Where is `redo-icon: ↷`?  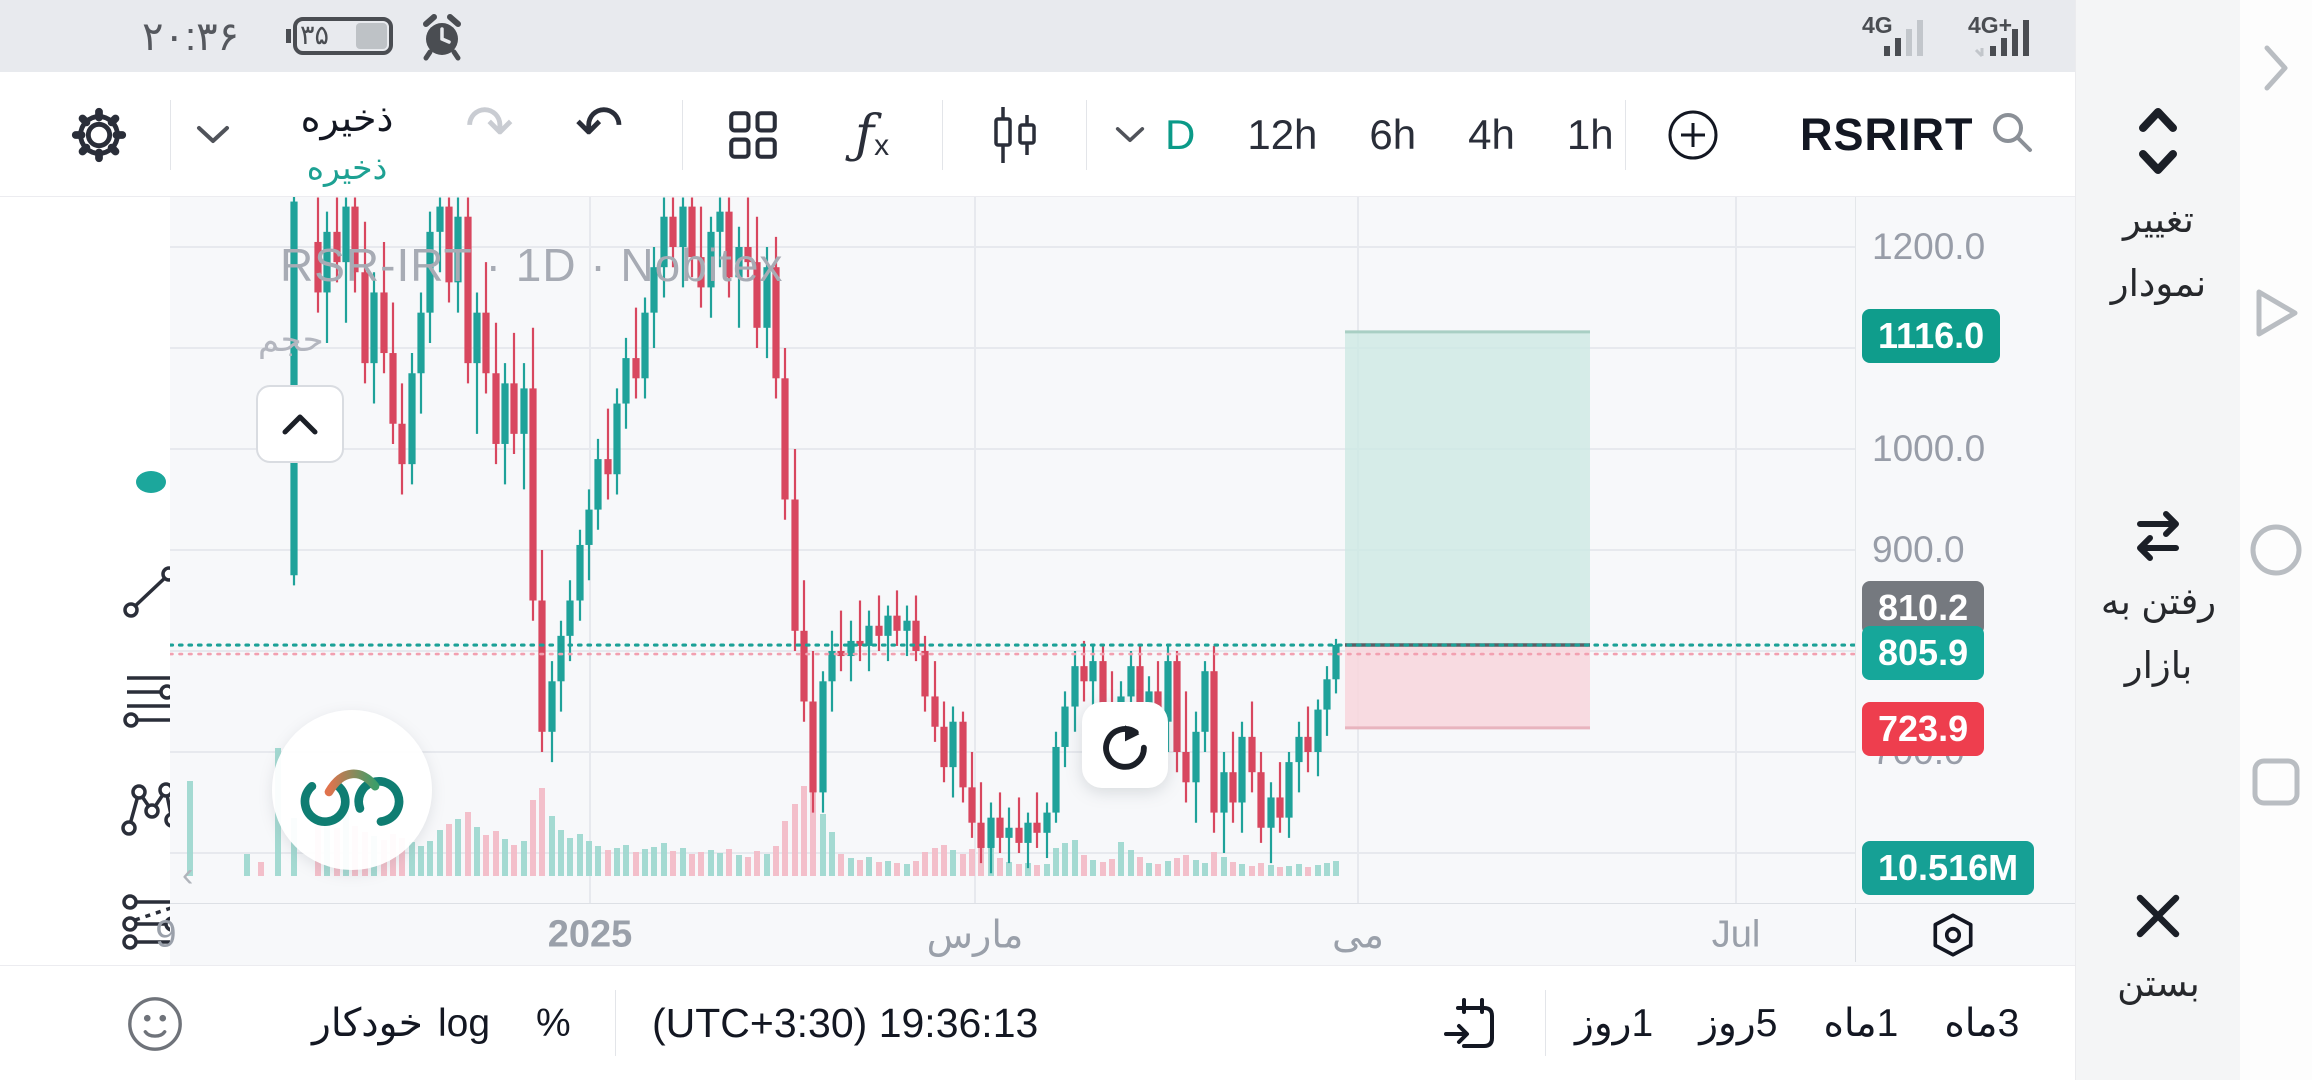
redo-icon: ↷ is located at coordinates (489, 126).